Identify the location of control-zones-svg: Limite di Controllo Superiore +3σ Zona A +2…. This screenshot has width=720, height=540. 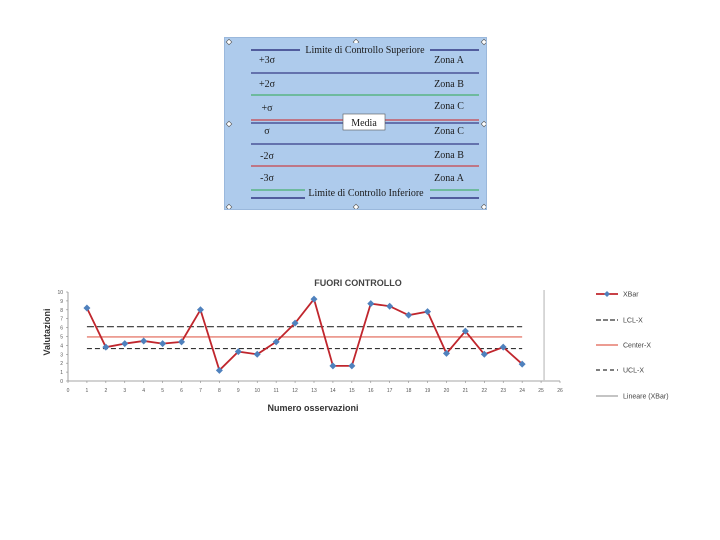
(355, 123).